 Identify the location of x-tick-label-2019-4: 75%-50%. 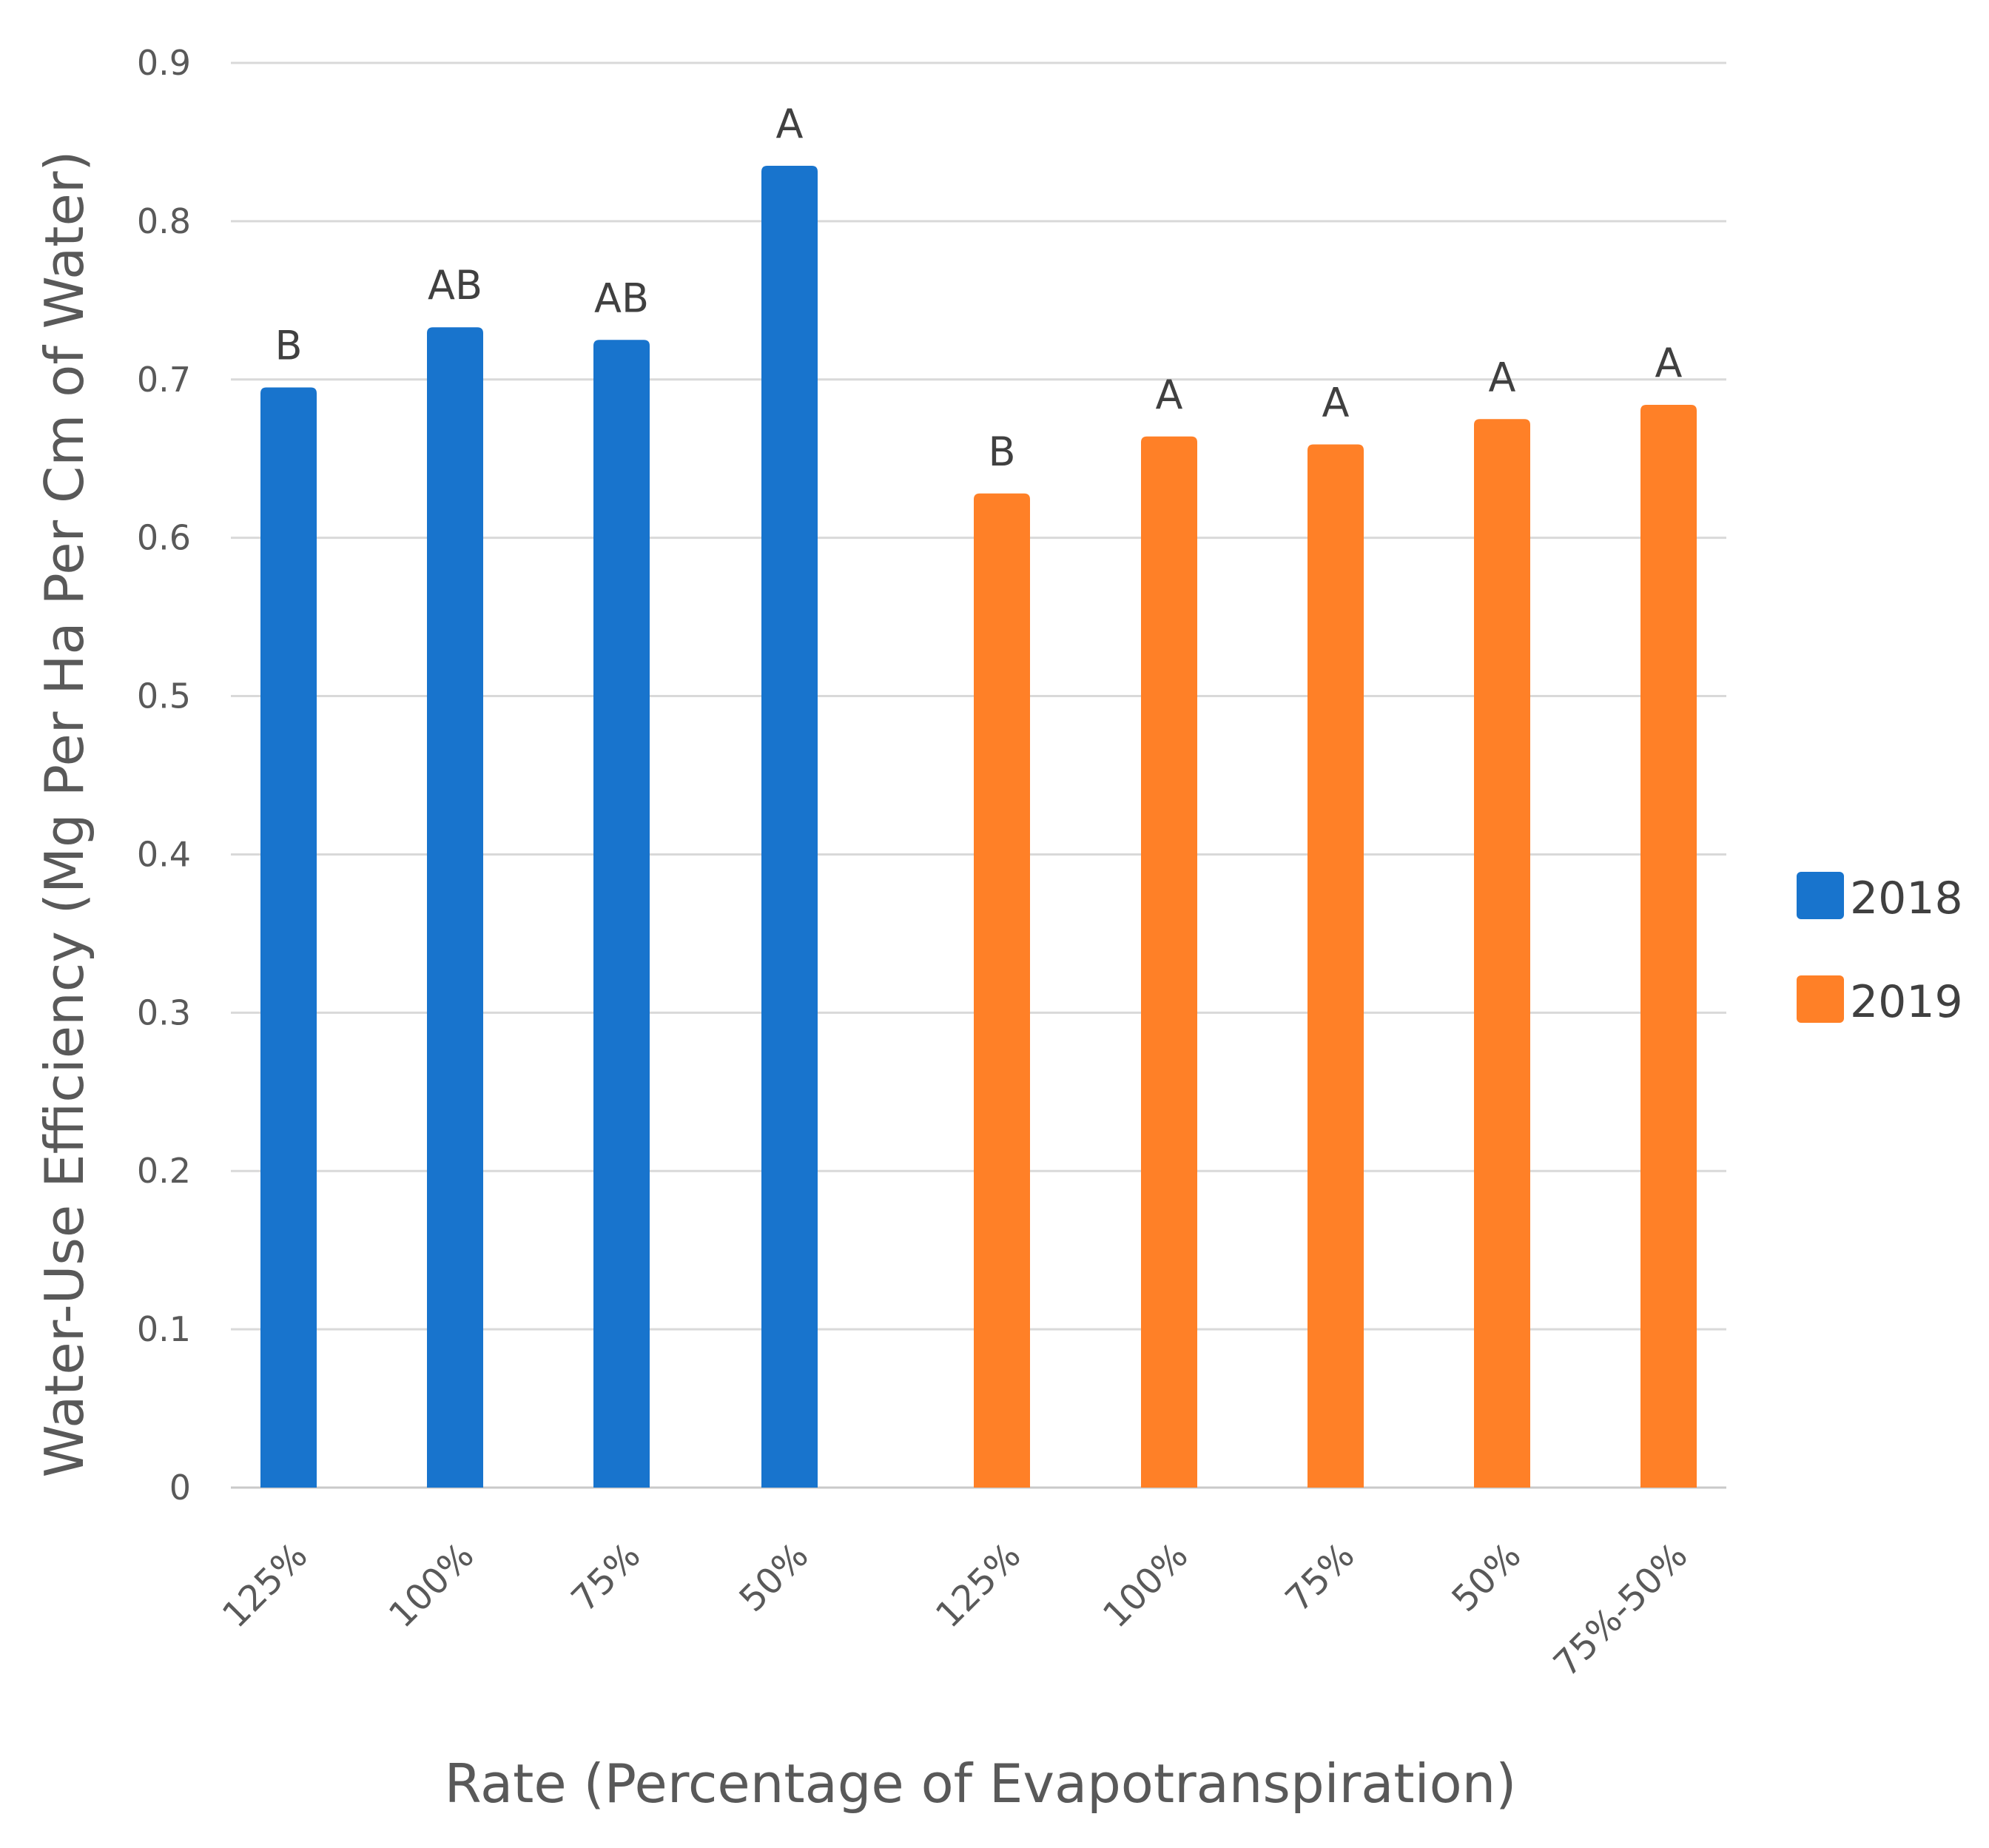
(1621, 1610).